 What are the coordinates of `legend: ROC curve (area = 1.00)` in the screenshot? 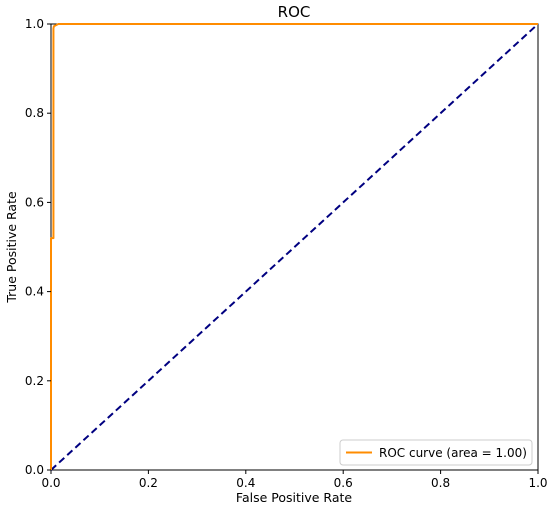 It's located at (436, 452).